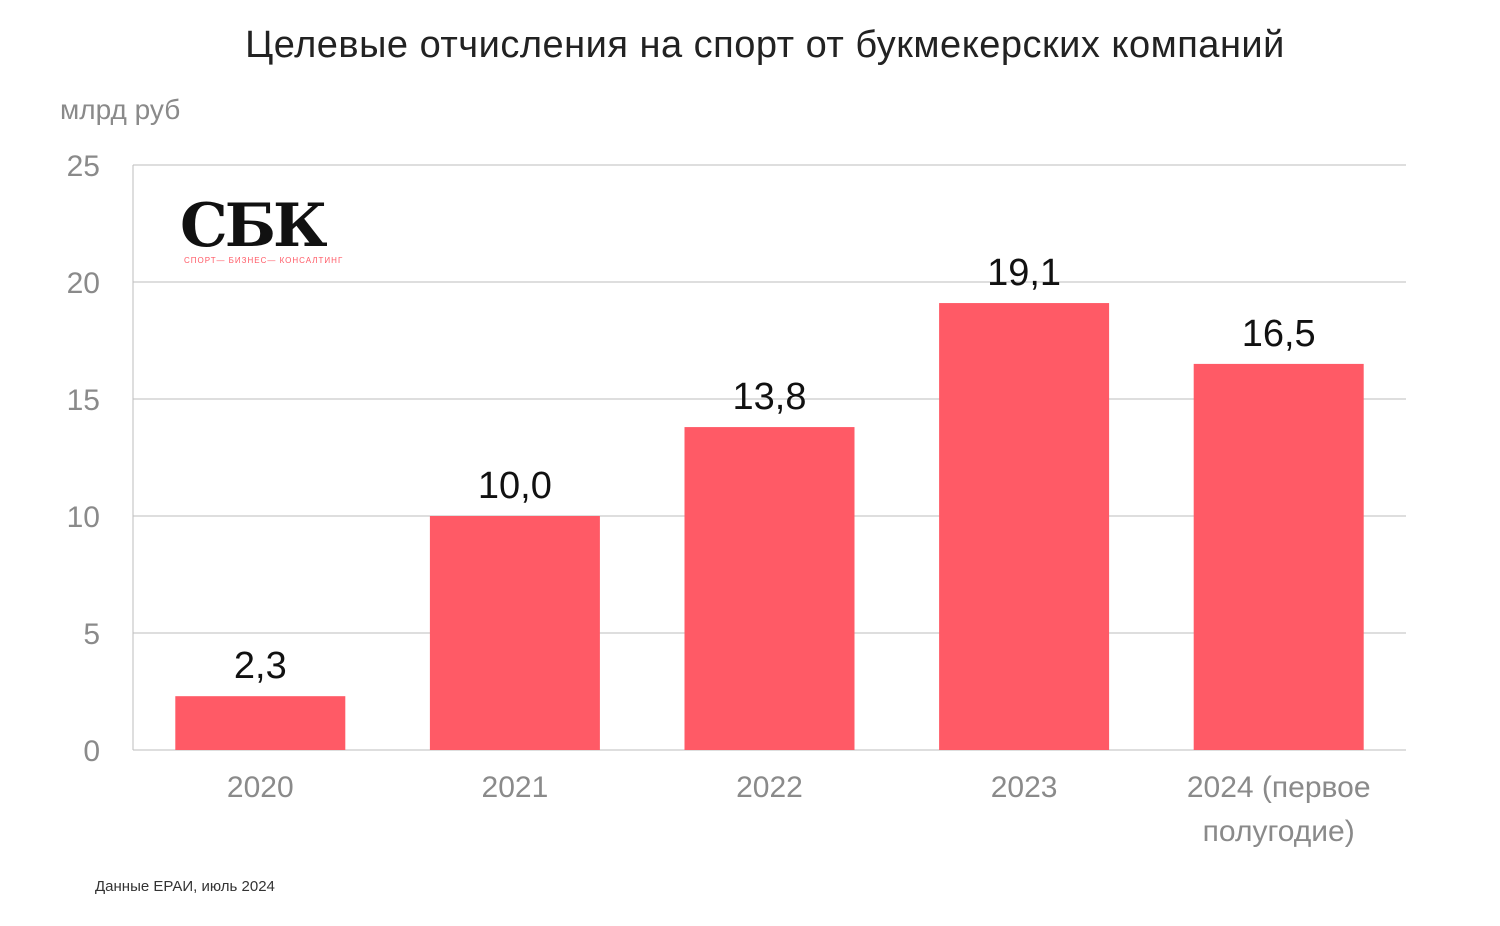 The width and height of the screenshot is (1500, 926). Describe the element at coordinates (91, 634) in the screenshot. I see `y-tick-label-5: 5` at that location.